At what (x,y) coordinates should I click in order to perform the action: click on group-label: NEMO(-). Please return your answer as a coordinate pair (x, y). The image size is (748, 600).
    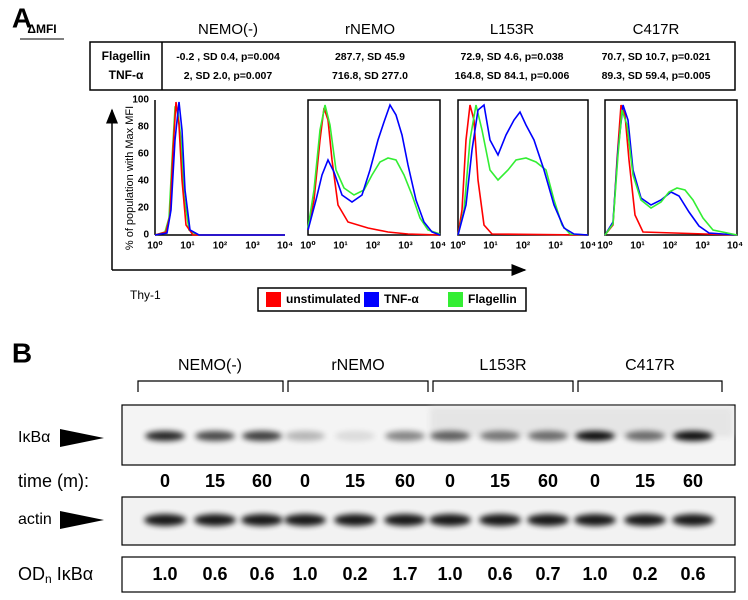
    Looking at the image, I should click on (210, 365).